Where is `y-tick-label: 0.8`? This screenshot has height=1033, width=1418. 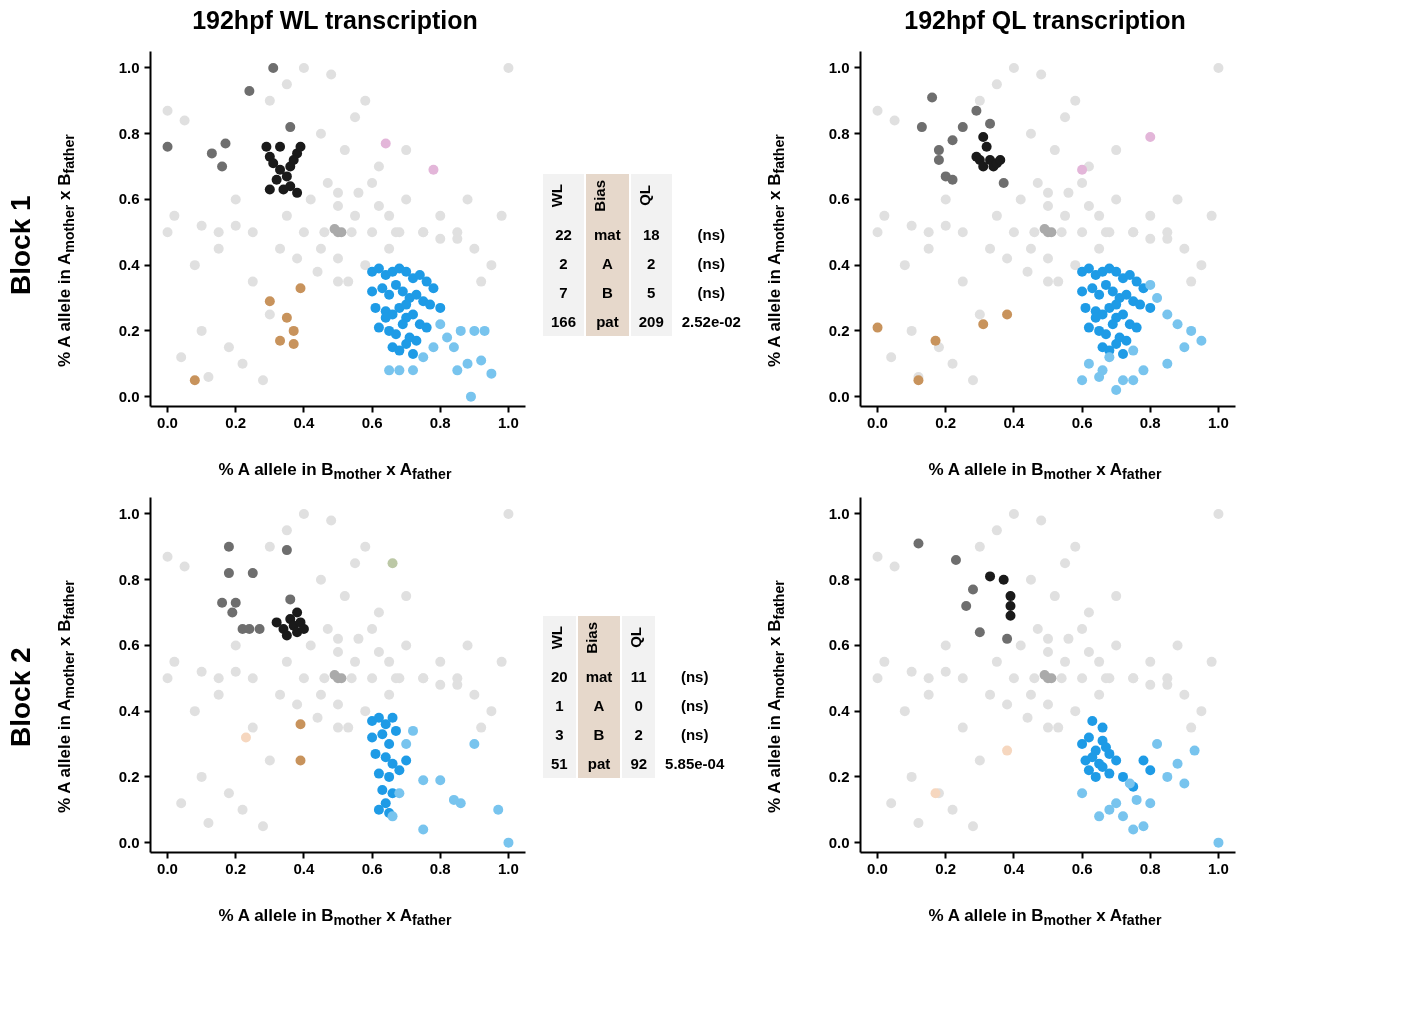
y-tick-label: 0.8 is located at coordinates (129, 579).